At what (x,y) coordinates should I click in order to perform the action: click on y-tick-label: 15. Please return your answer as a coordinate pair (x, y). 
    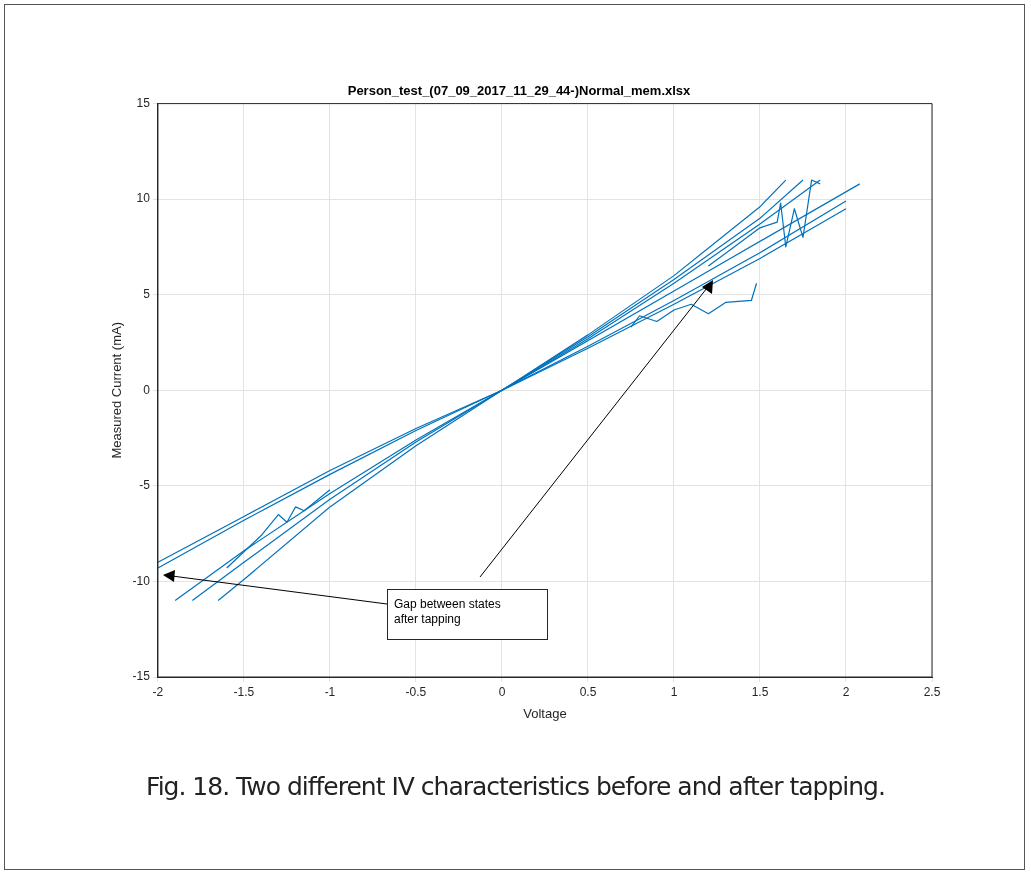
    Looking at the image, I should click on (143, 102).